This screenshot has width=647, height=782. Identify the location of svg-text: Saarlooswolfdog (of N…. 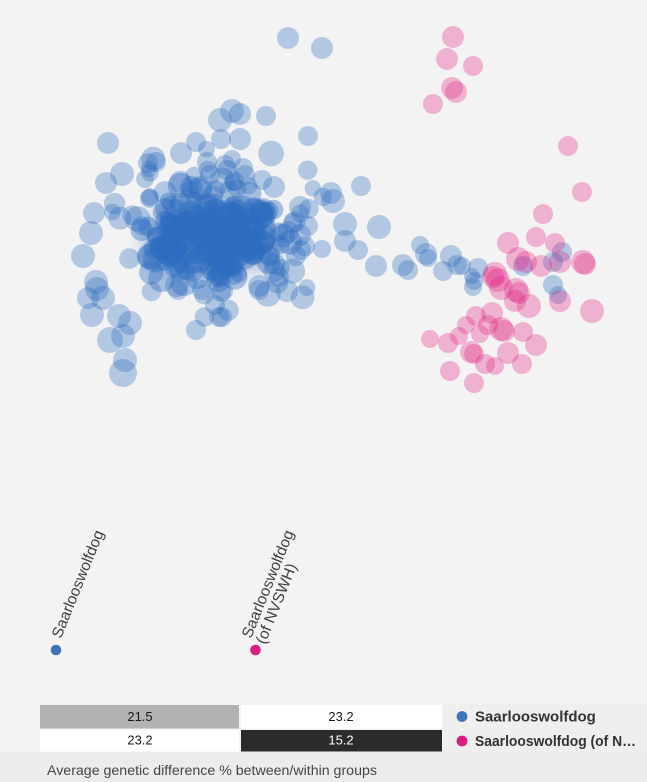
(555, 741).